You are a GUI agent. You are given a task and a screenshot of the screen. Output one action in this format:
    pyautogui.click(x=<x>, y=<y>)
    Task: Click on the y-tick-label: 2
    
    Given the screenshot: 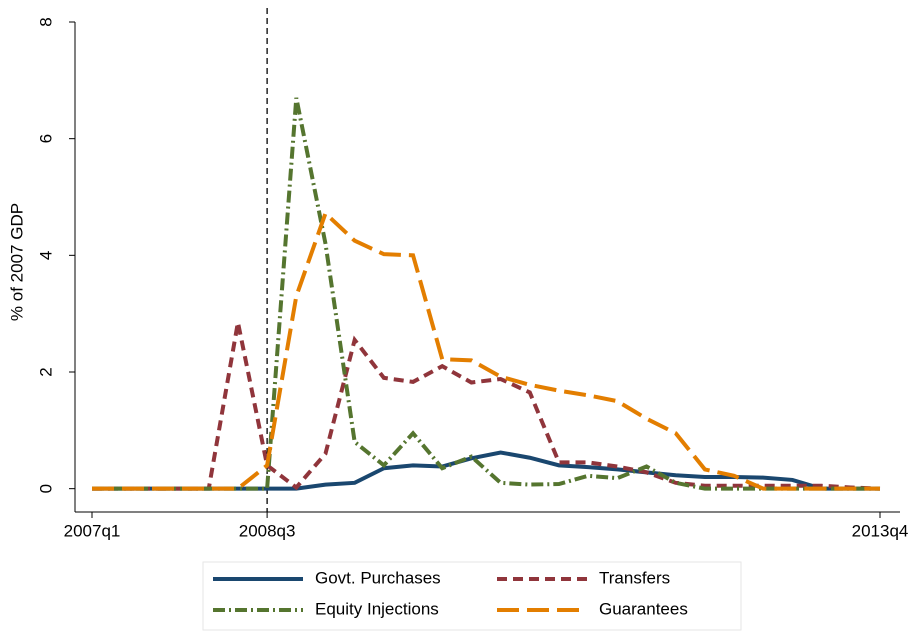 What is the action you would take?
    pyautogui.click(x=45, y=371)
    